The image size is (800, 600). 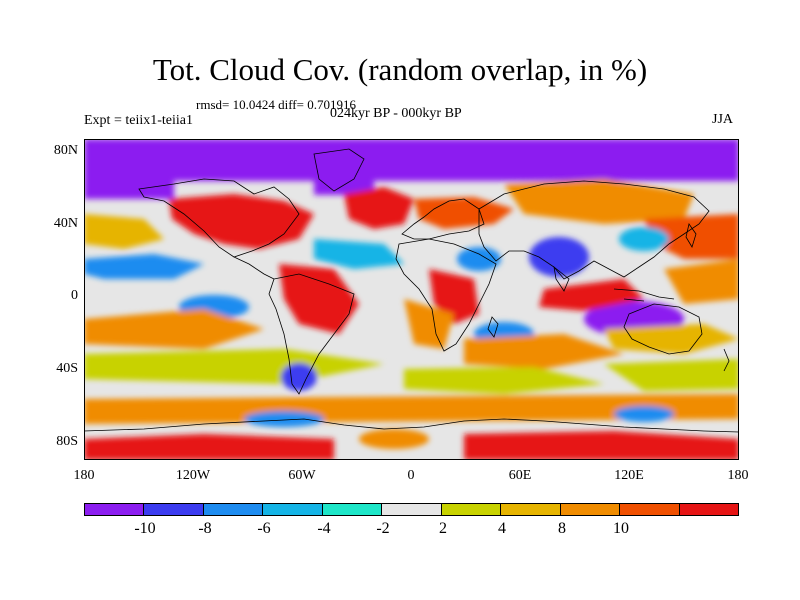 What do you see at coordinates (205, 528) in the screenshot?
I see `colorbar-label: -8` at bounding box center [205, 528].